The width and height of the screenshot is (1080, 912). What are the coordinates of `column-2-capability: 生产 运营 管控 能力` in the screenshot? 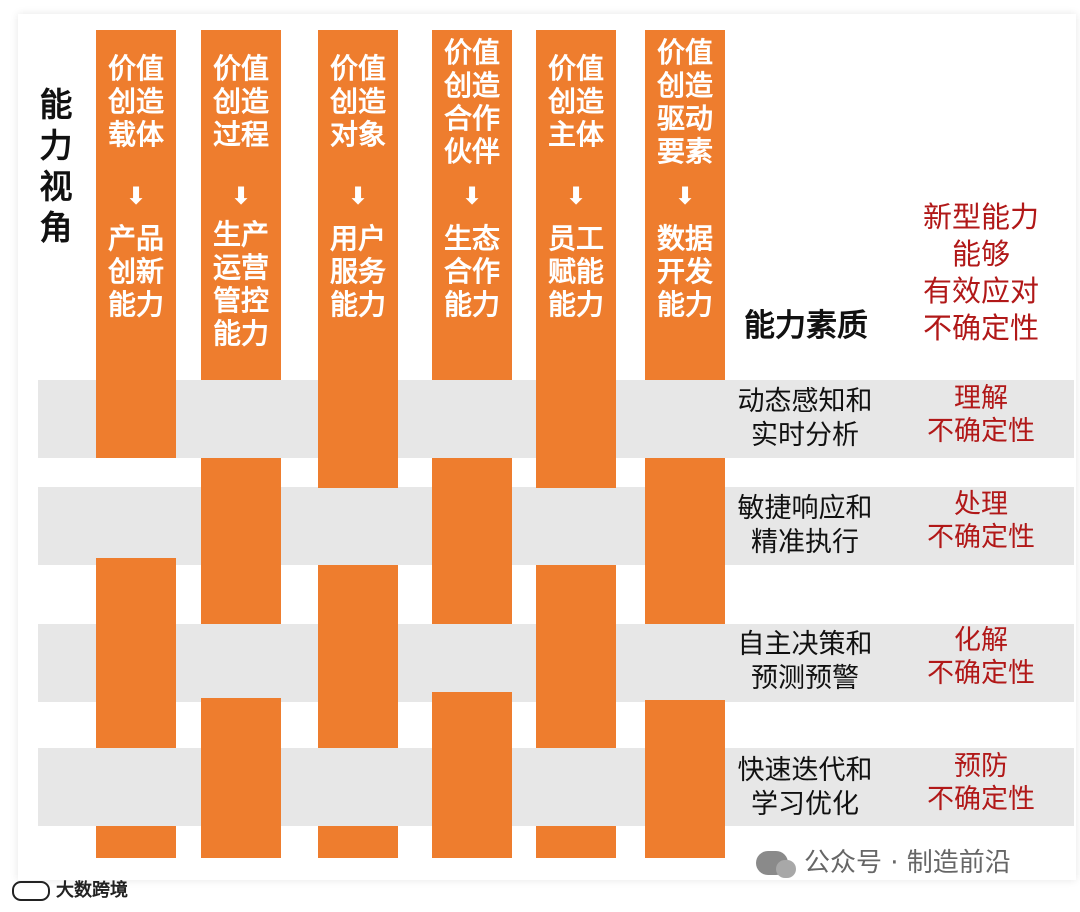 It's located at (240, 284).